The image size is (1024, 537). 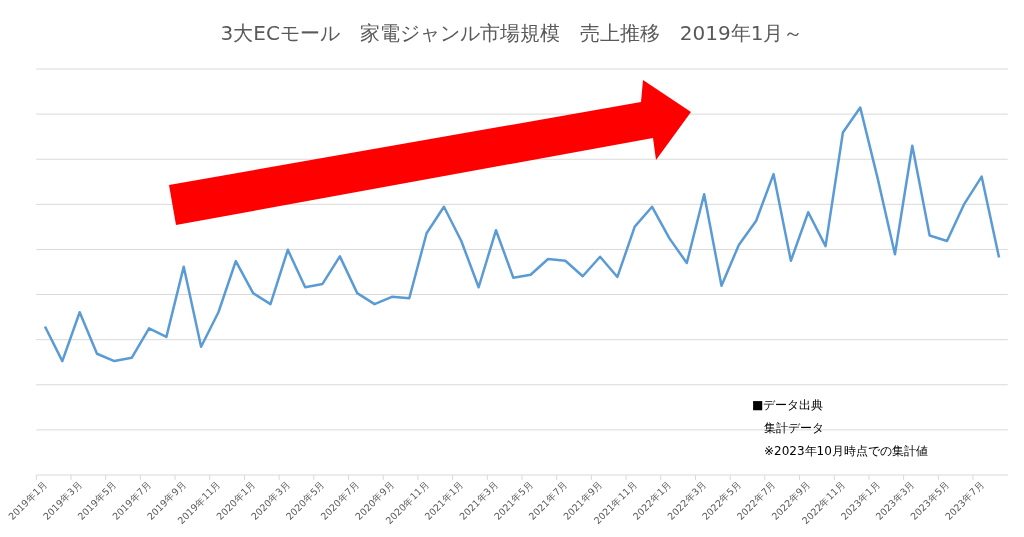 I want to click on annotation: ※2023年10月時点での集計値, so click(x=846, y=451).